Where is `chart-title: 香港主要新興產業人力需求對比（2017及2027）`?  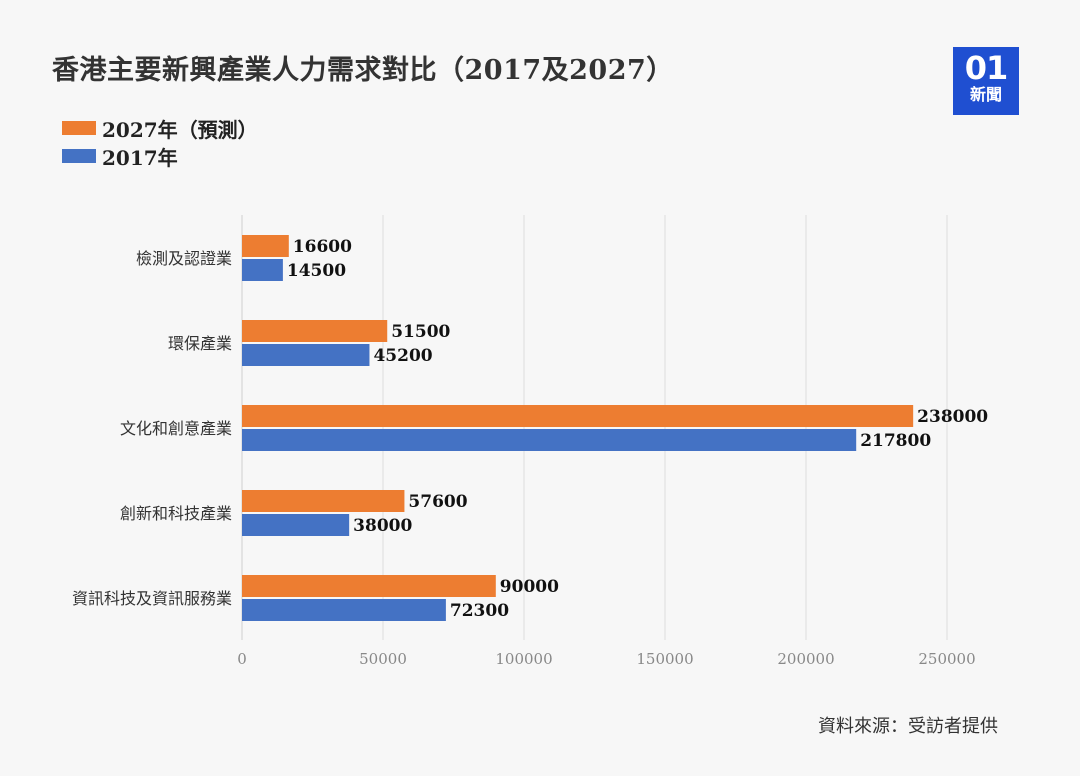 chart-title: 香港主要新興產業人力需求對比（2017及2027） is located at coordinates (363, 70).